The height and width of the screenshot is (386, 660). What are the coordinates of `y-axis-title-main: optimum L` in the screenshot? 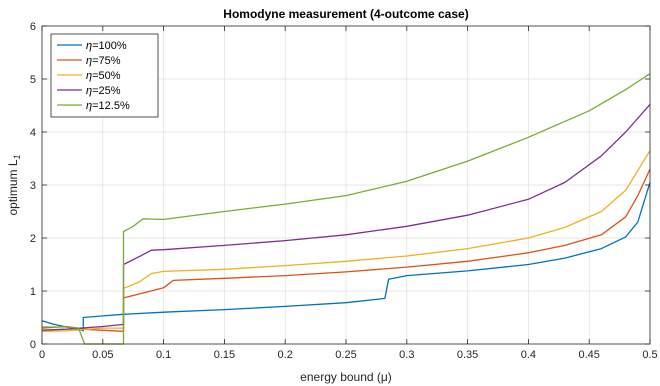 It's located at (13, 187).